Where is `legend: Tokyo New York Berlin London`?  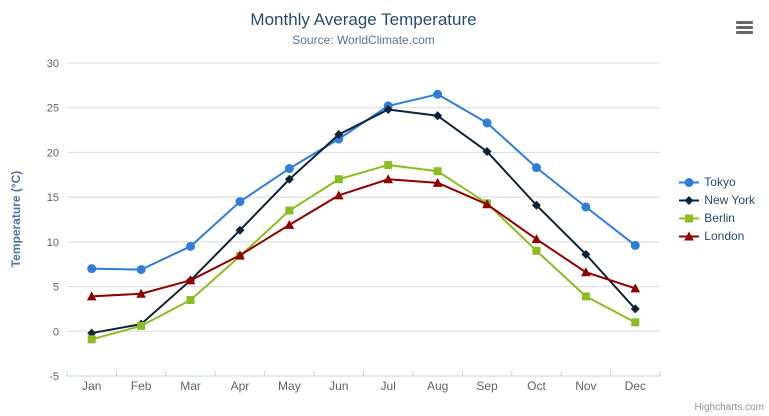
legend: Tokyo New York Berlin London is located at coordinates (717, 209).